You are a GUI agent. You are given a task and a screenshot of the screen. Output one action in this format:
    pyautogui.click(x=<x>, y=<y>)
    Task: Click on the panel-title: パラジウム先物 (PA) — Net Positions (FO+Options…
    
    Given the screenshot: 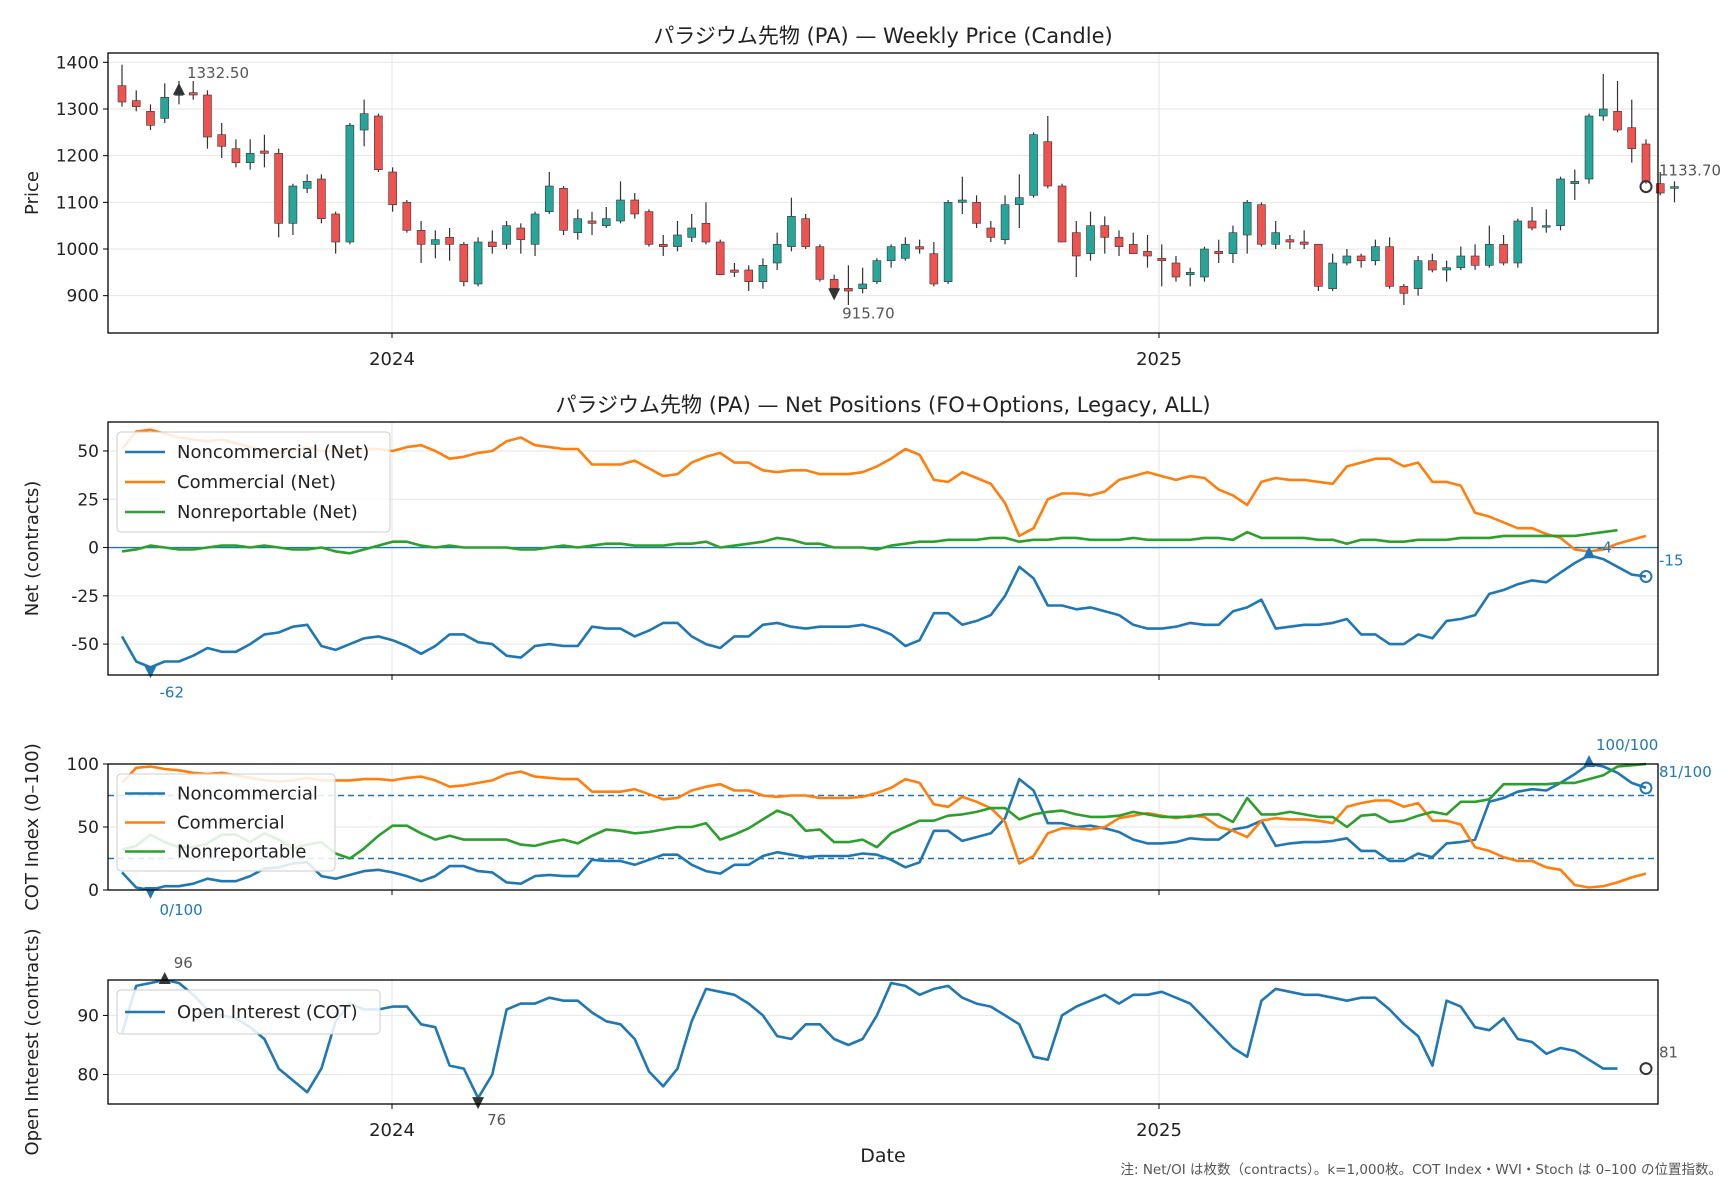 What is the action you would take?
    pyautogui.click(x=882, y=405)
    